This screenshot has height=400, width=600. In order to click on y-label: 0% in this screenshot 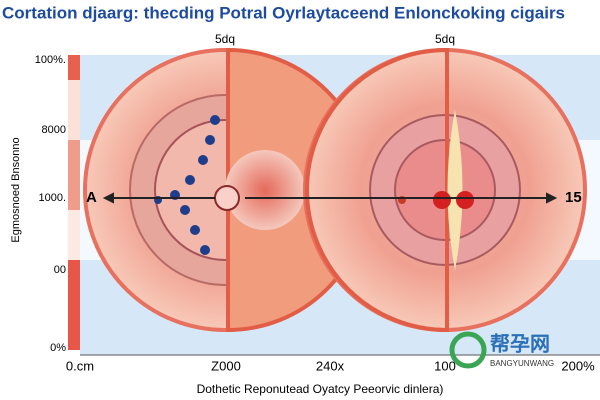, I will do `click(58, 348)`.